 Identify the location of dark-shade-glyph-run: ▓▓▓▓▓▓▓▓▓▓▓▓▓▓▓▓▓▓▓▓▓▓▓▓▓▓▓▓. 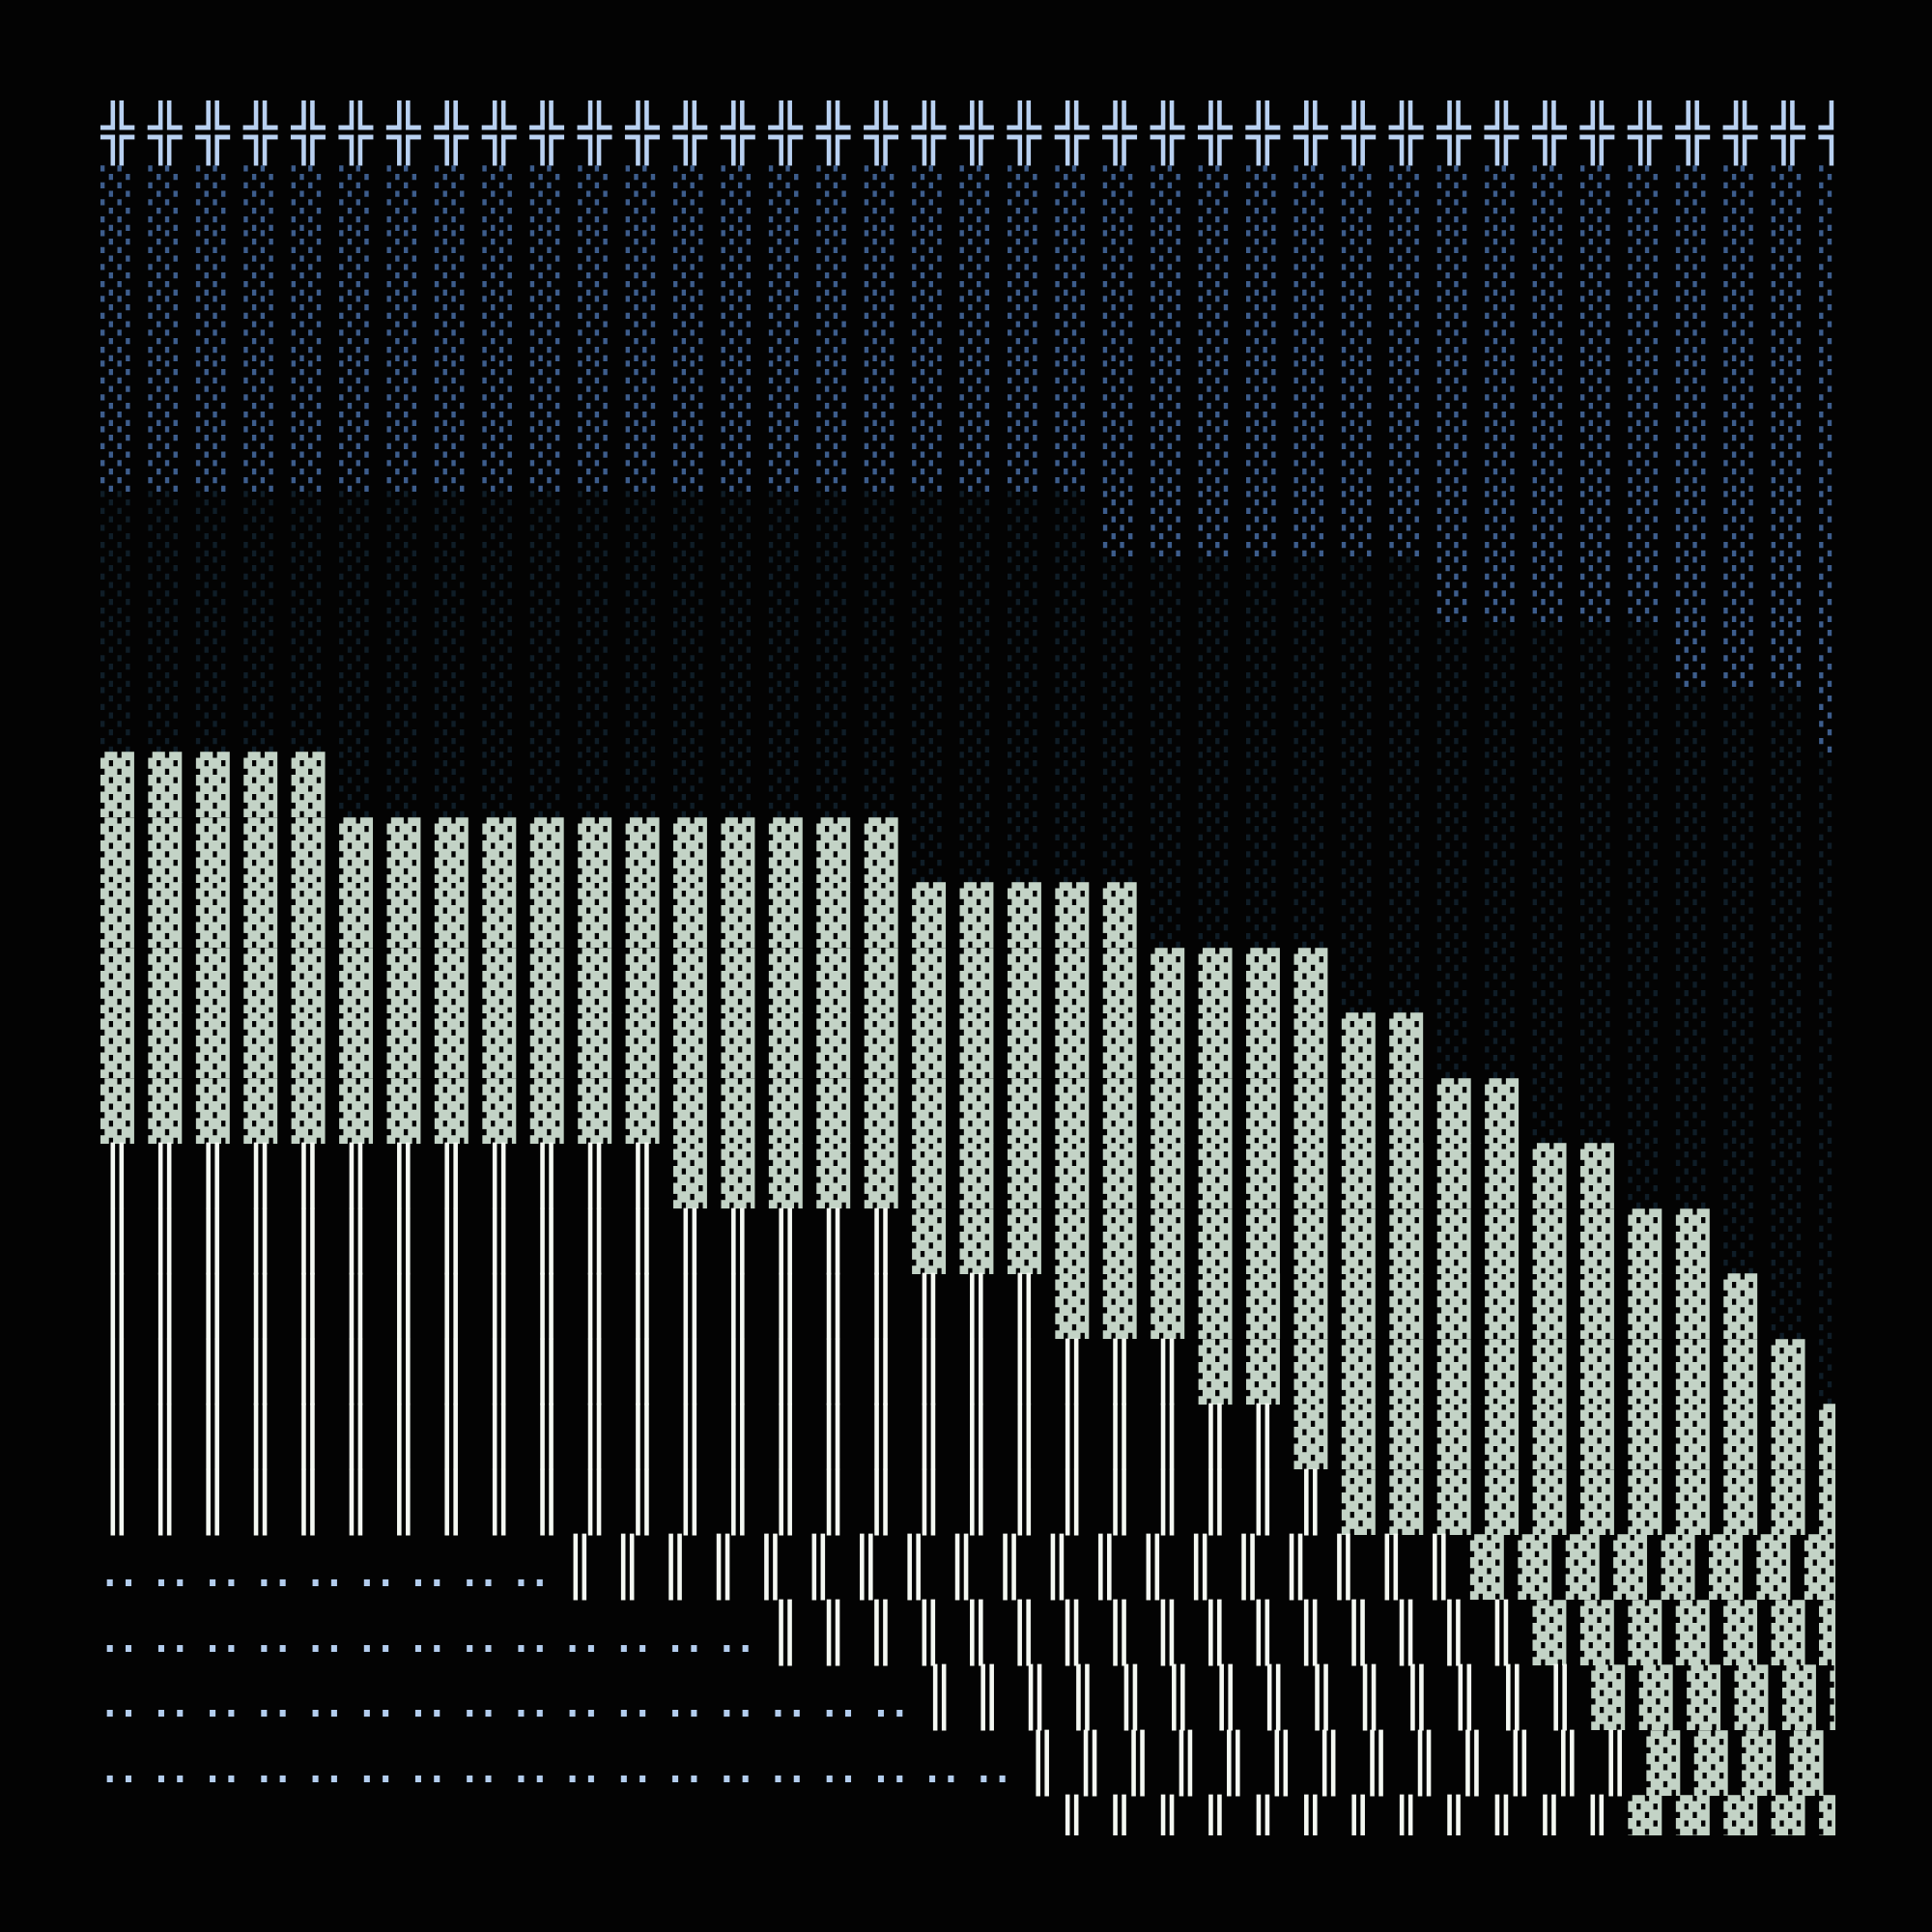
(768, 1045).